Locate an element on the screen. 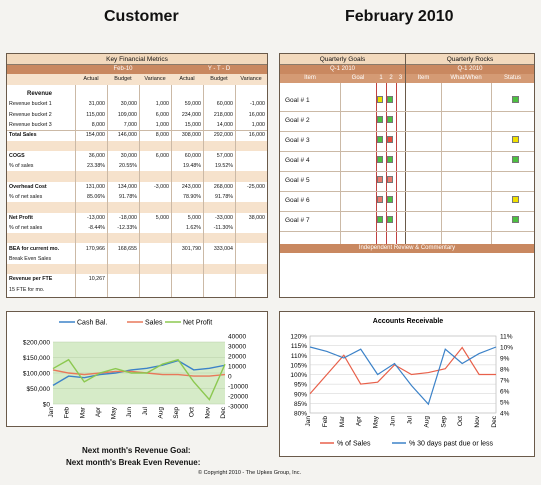  kfm-cell: 30,000 is located at coordinates (128, 155).